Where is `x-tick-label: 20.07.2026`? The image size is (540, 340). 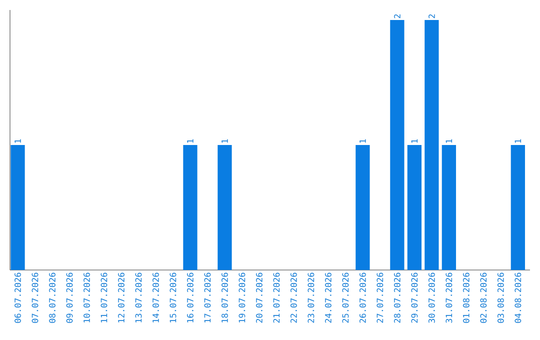 x-tick-label: 20.07.2026 is located at coordinates (259, 297).